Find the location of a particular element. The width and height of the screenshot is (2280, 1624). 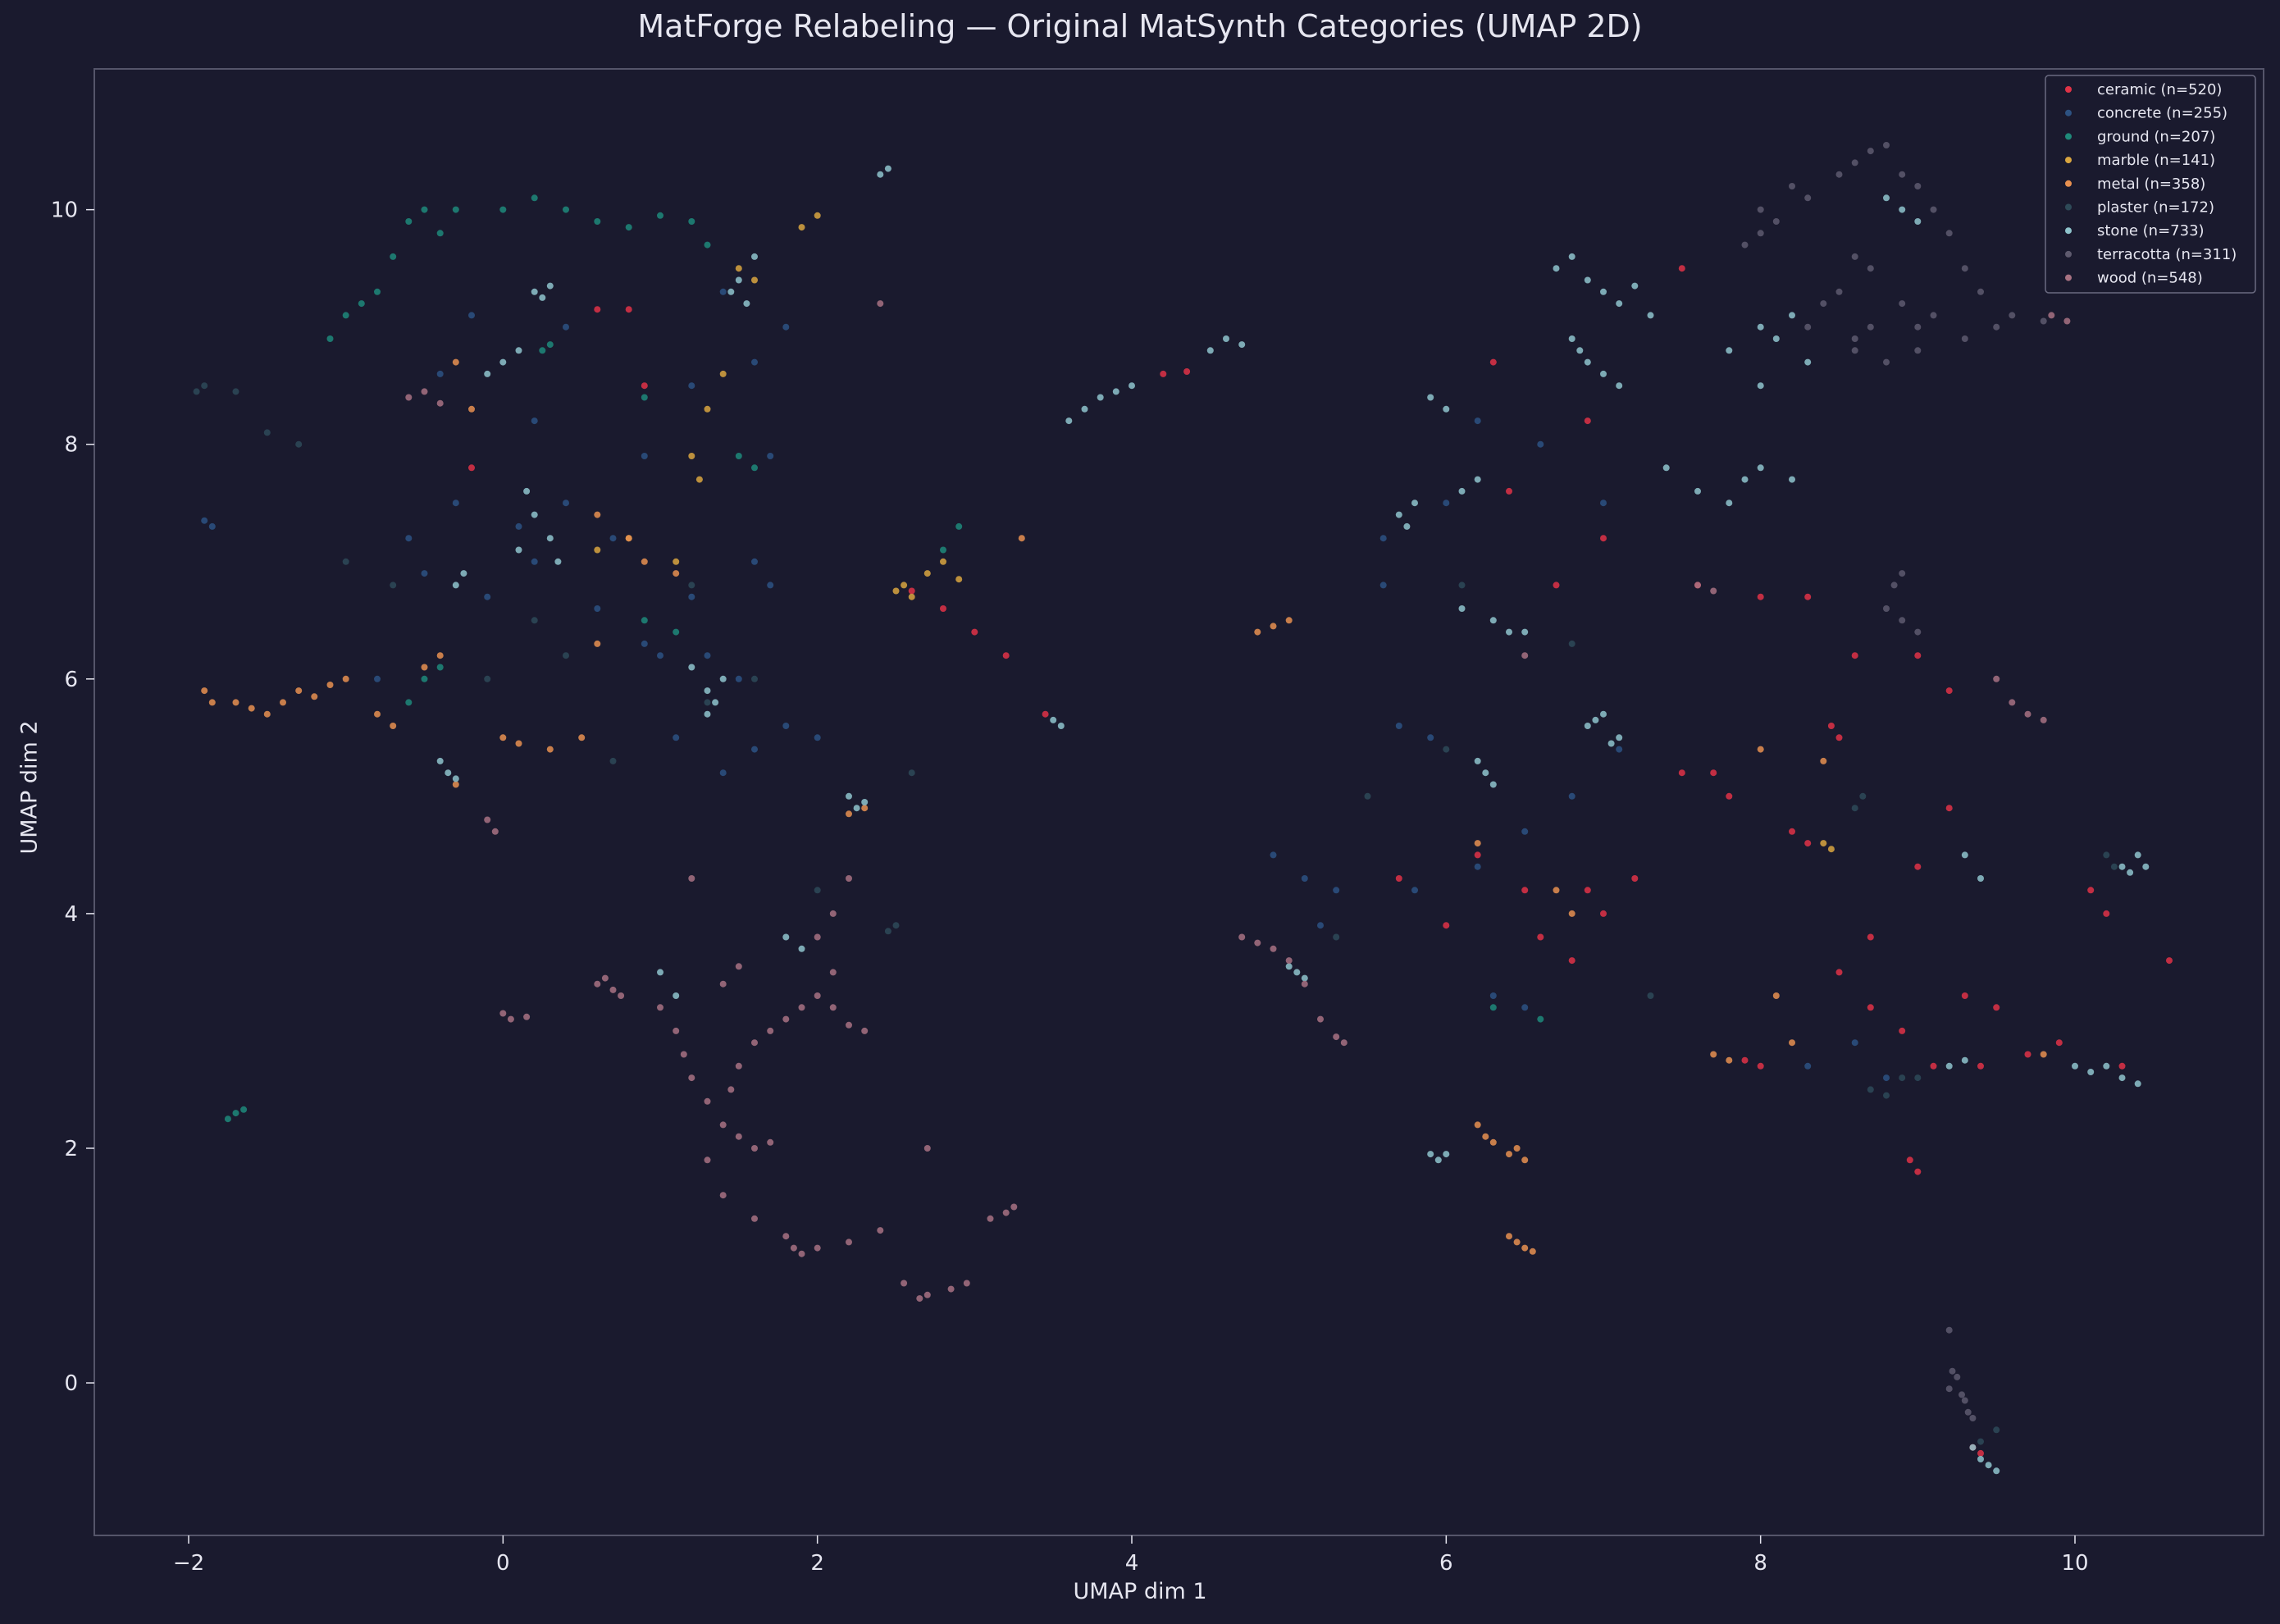

x-tick-label: 4 is located at coordinates (1132, 1563).